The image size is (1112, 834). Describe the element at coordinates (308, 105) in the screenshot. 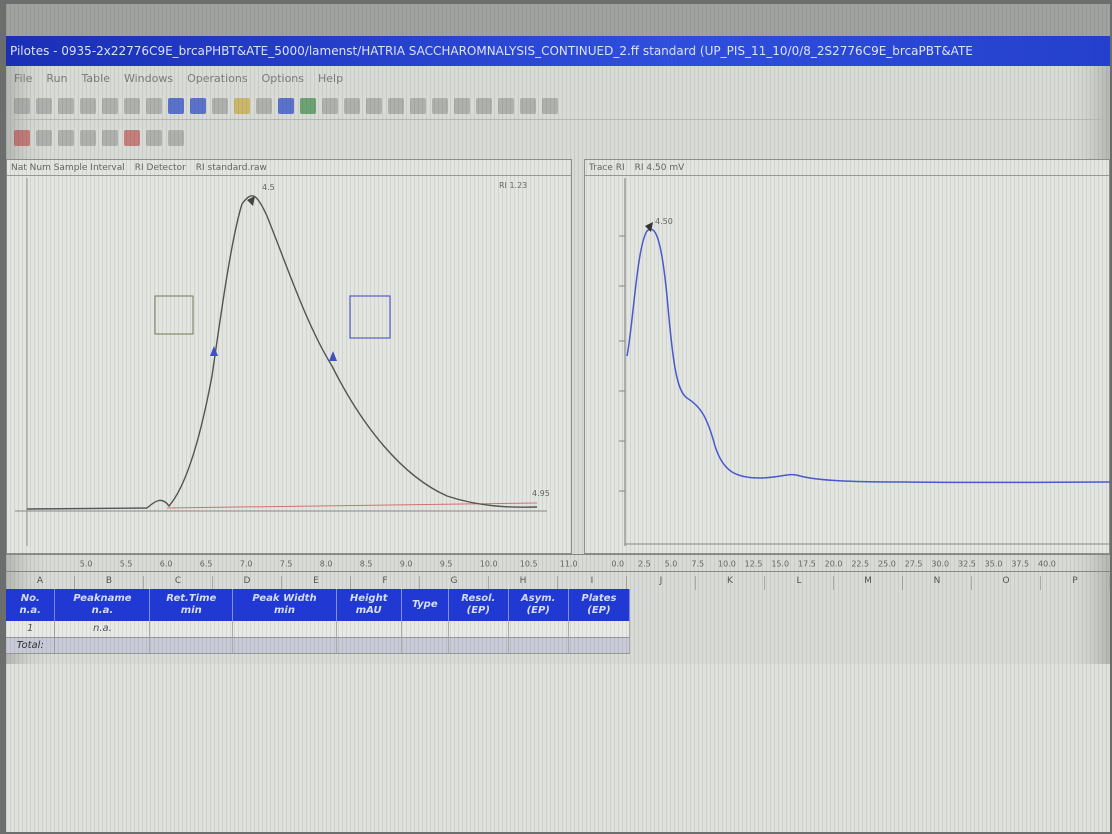

I see `spectra-icon` at that location.